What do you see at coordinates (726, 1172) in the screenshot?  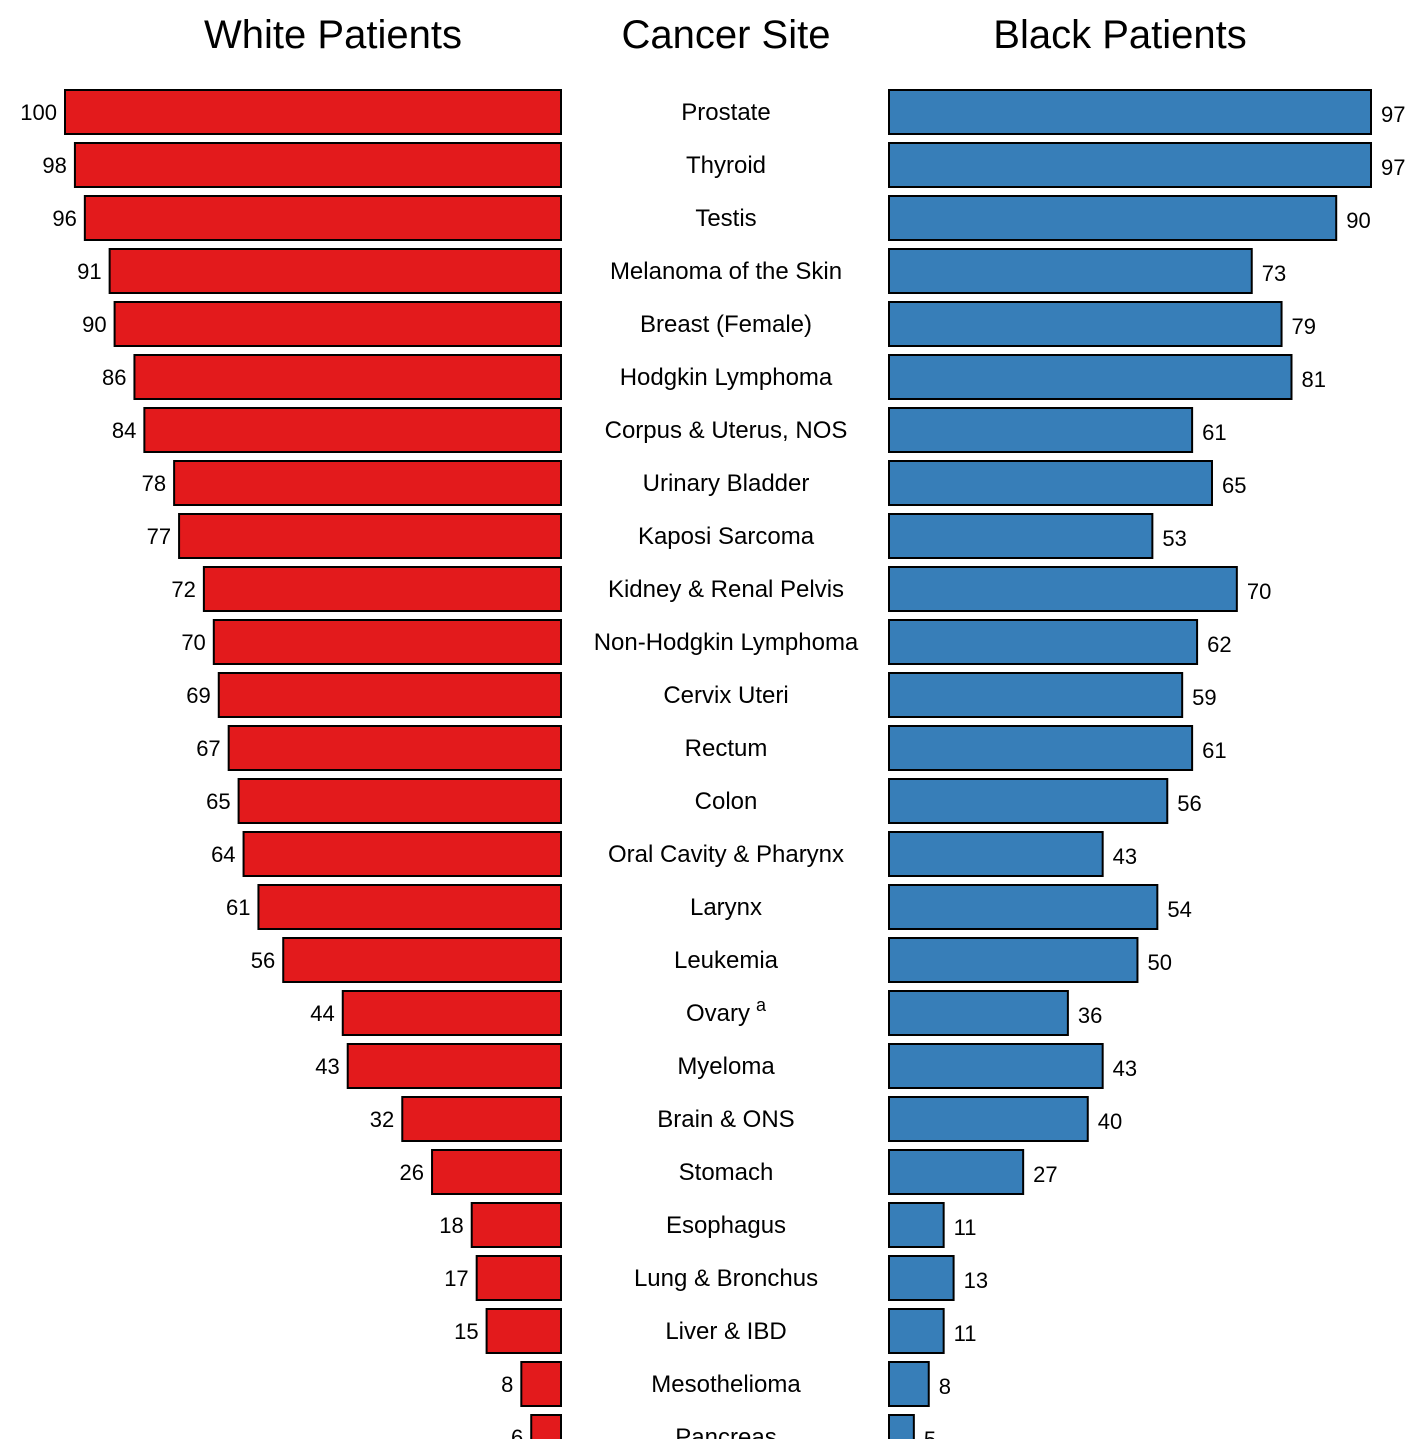 I see `site-label-stomach: Stomach` at bounding box center [726, 1172].